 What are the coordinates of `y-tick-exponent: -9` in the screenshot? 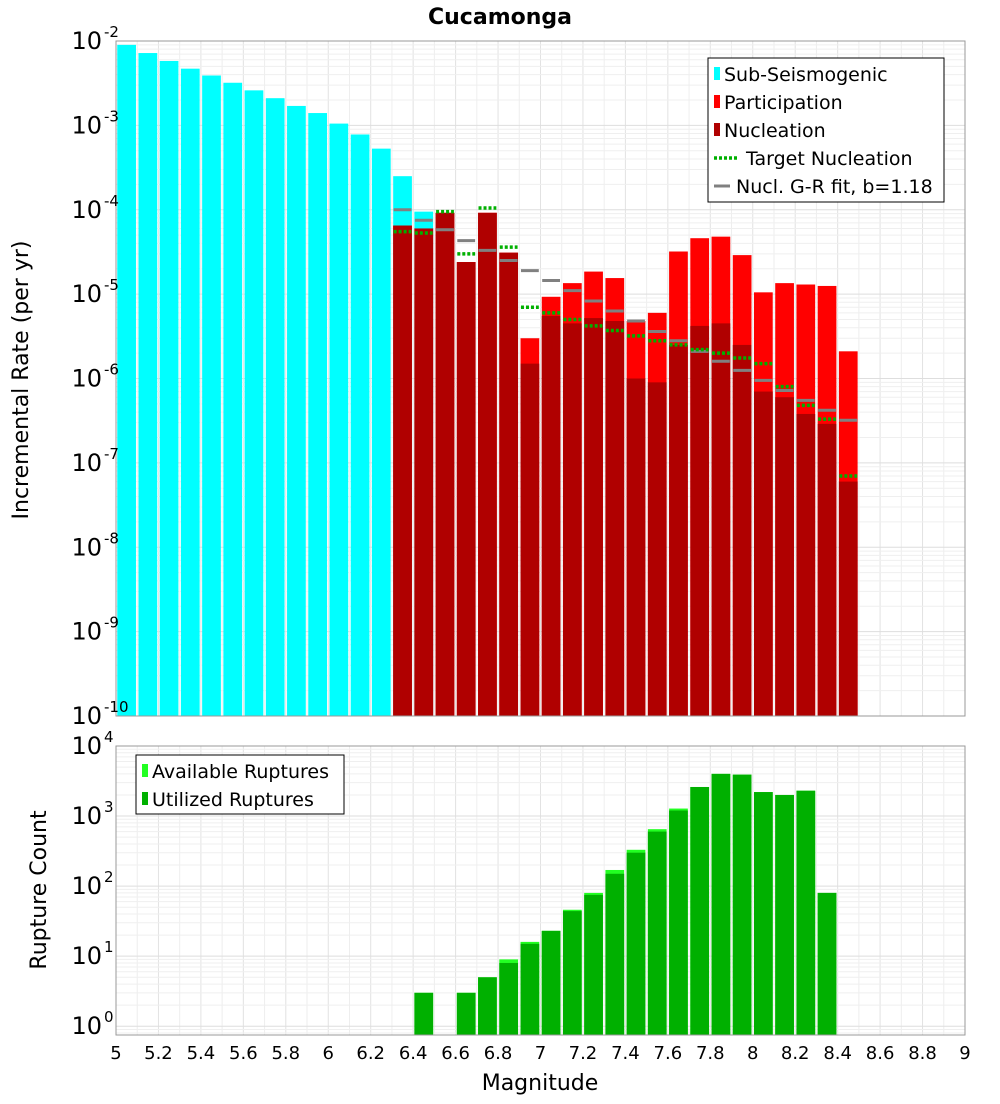 It's located at (111, 623).